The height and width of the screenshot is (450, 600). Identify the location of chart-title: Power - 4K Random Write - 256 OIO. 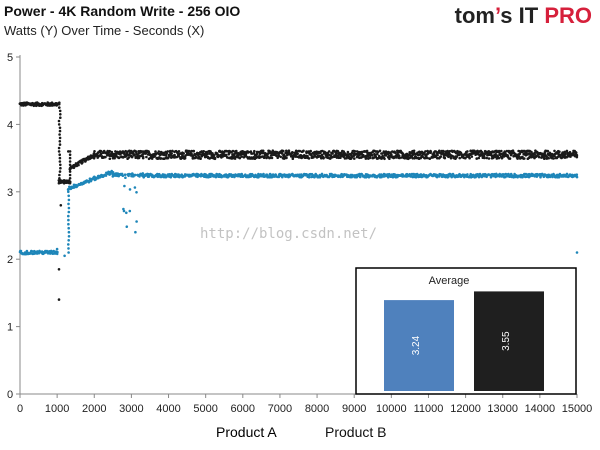
(122, 11).